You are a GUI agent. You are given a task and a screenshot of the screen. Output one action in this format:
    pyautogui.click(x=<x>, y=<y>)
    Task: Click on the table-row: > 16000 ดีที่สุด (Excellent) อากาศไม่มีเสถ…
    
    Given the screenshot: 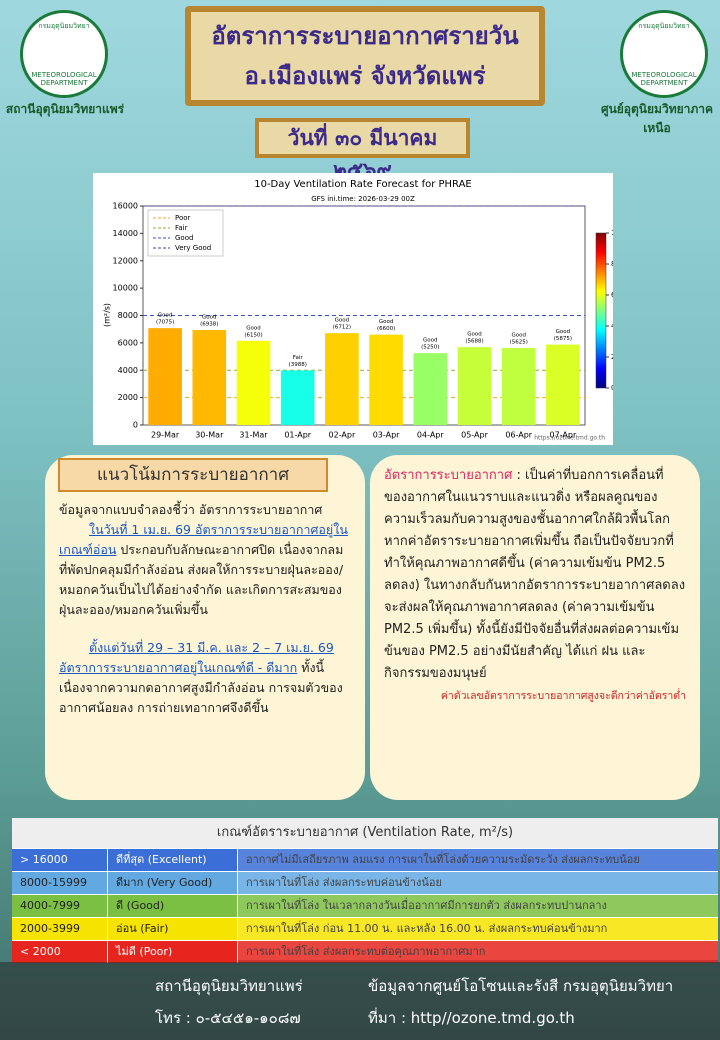 What is the action you would take?
    pyautogui.click(x=365, y=859)
    